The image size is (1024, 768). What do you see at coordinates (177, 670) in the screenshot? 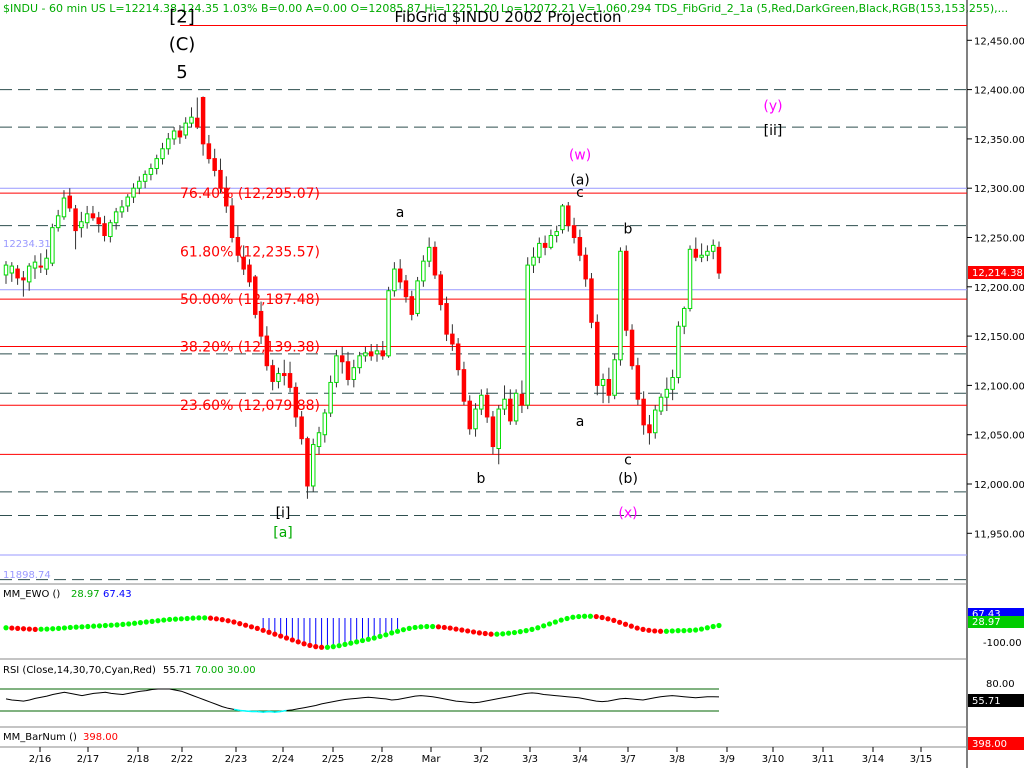
I see `rsi-value-1: 55.71` at bounding box center [177, 670].